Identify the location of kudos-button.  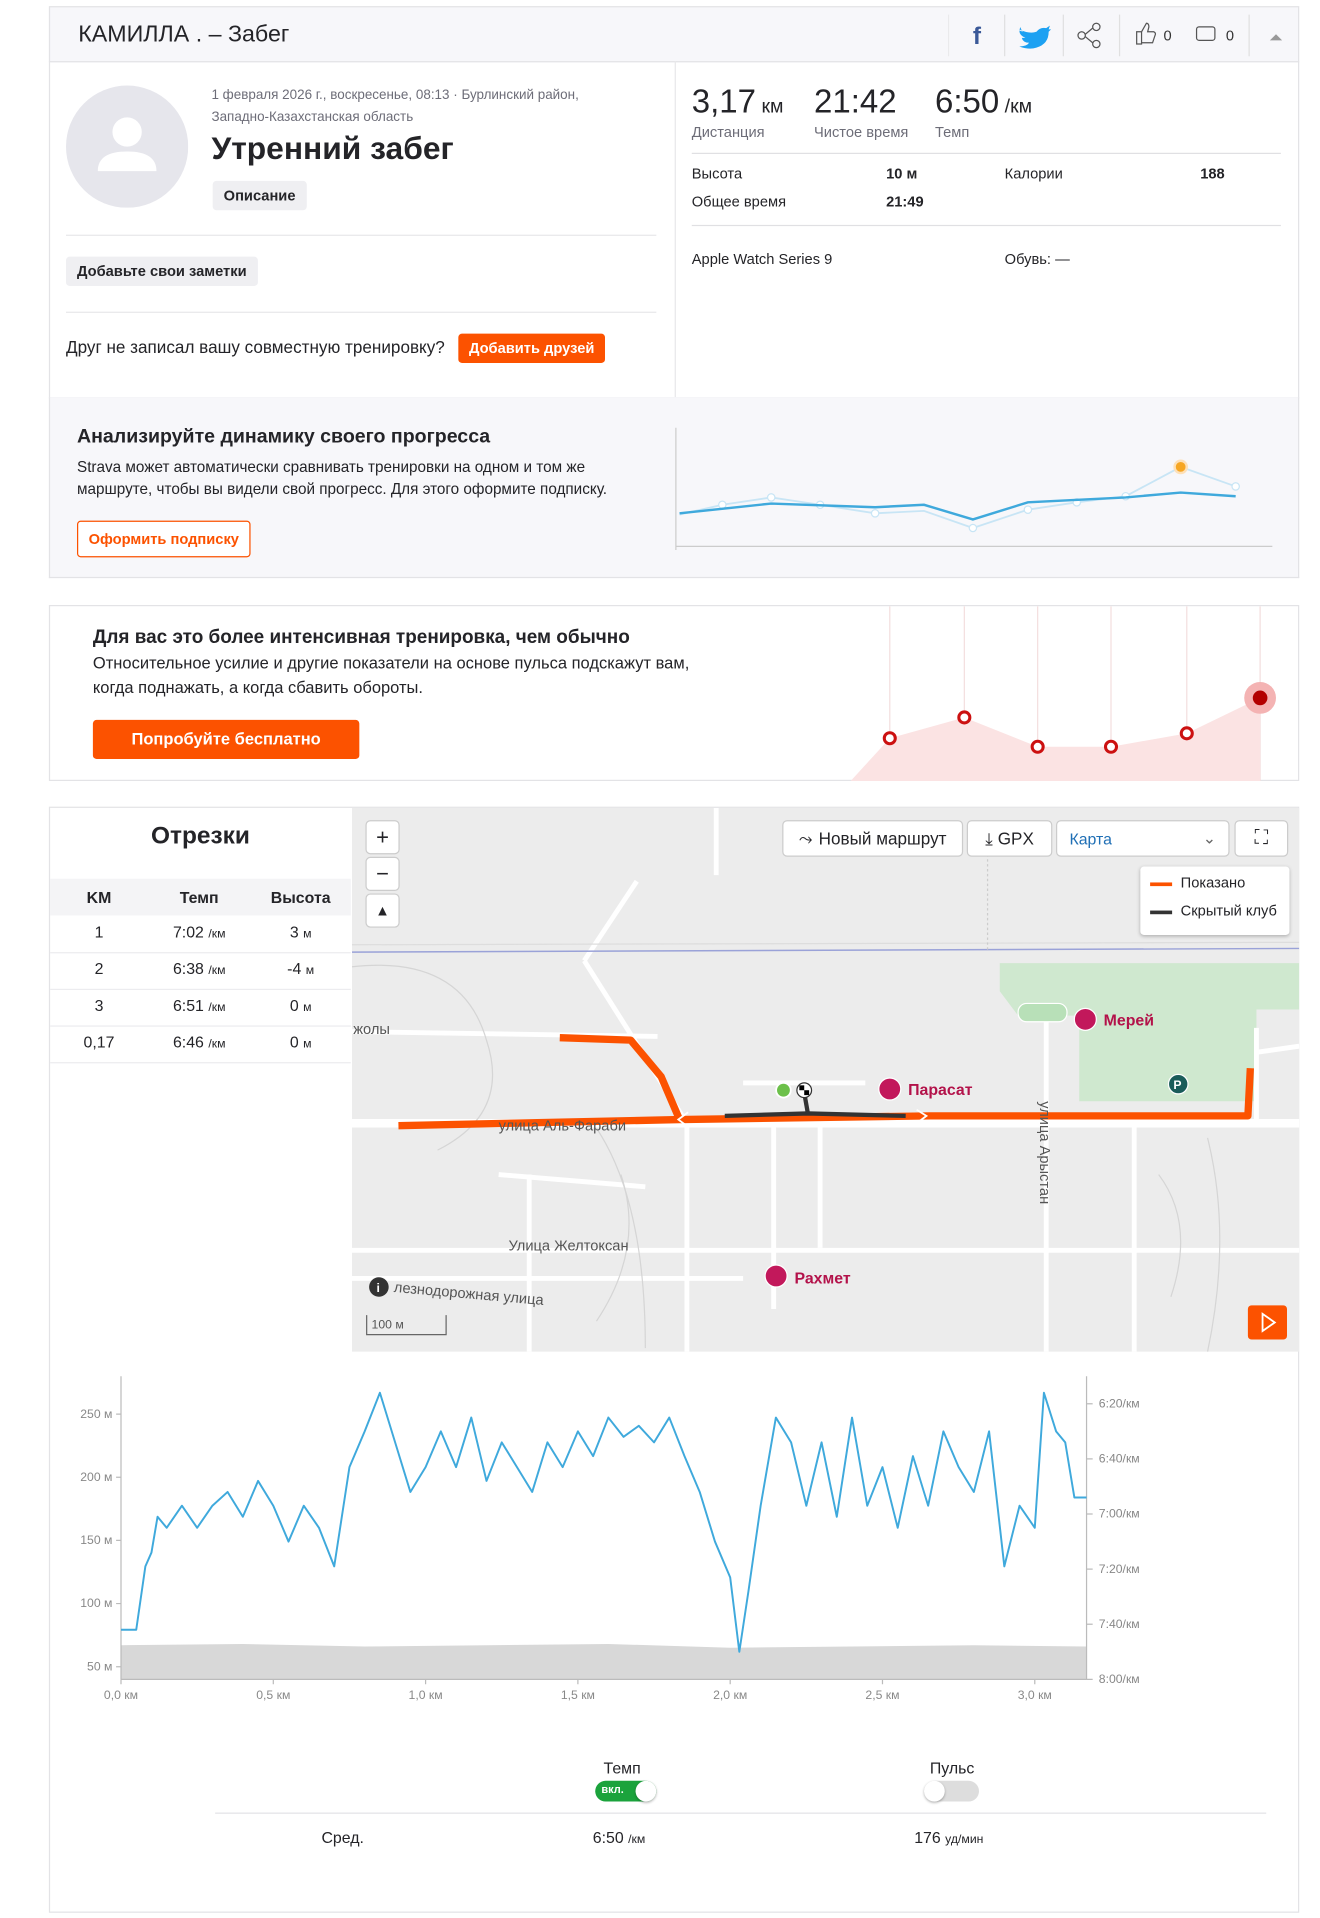
(1146, 33).